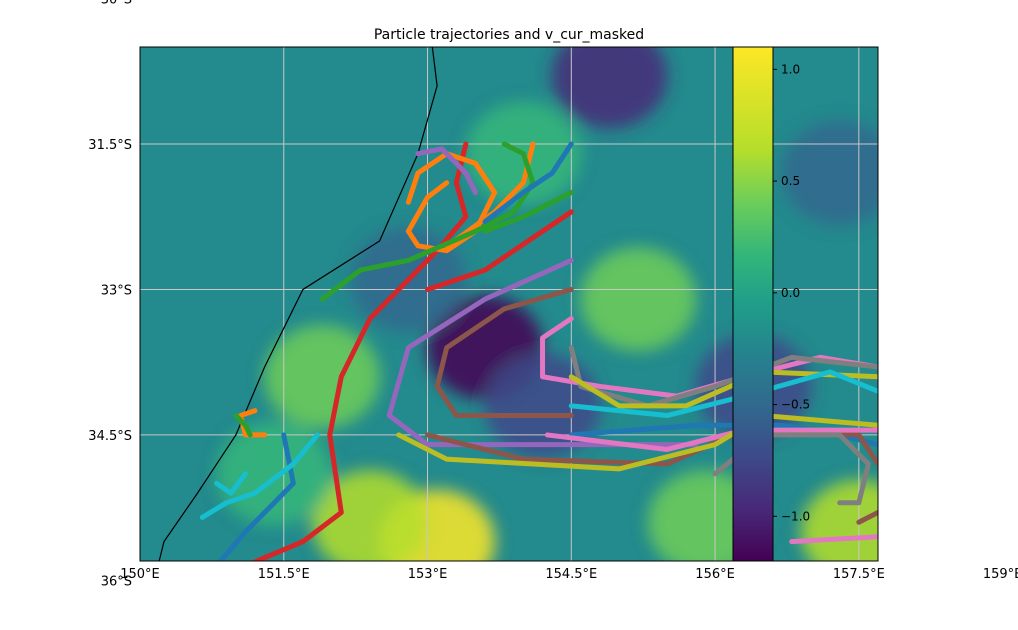 The width and height of the screenshot is (1018, 630). Describe the element at coordinates (715, 574) in the screenshot. I see `x-tick-label: 156°E` at that location.